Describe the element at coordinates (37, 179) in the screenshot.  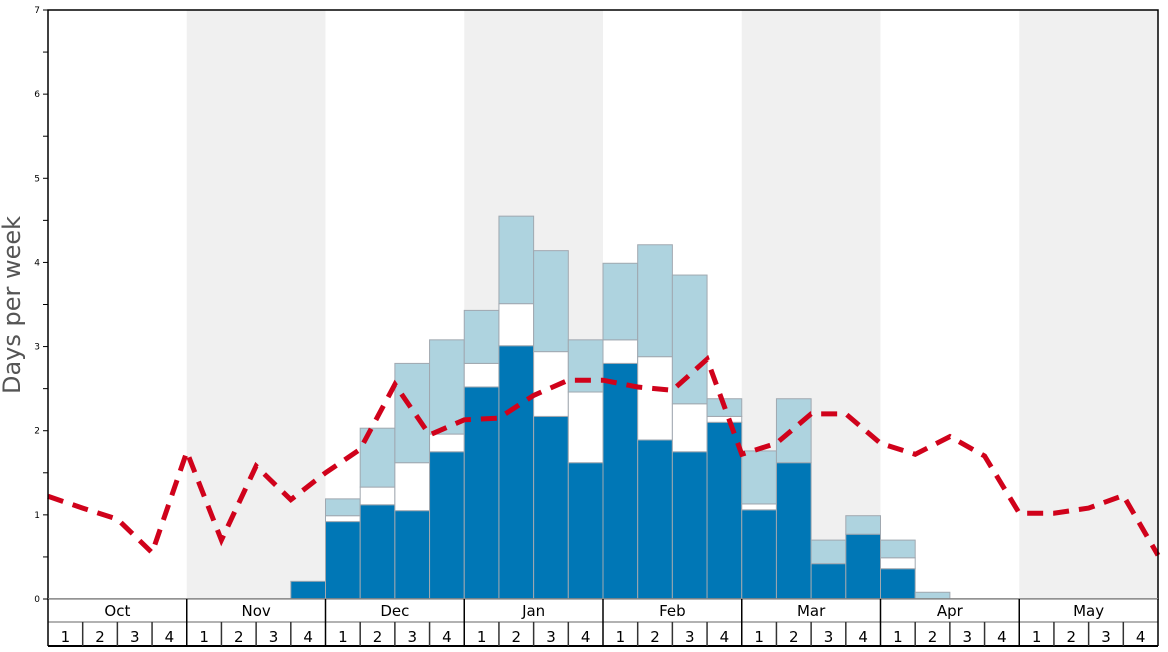
I see `y-tick-label: 5` at that location.